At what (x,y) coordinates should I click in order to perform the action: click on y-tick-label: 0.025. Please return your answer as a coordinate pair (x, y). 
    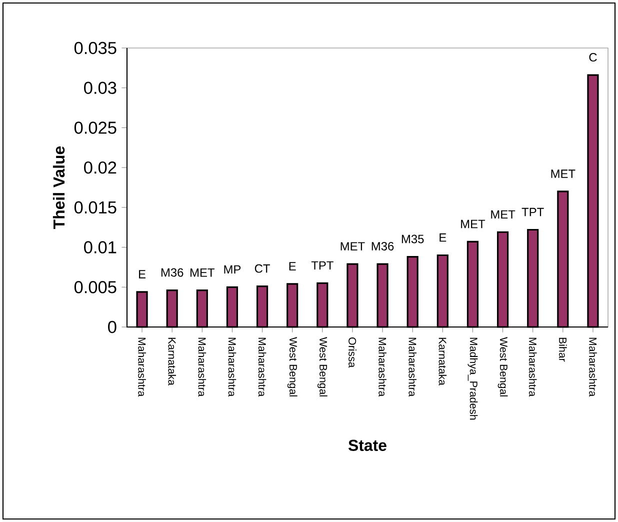
    Looking at the image, I should click on (95, 128).